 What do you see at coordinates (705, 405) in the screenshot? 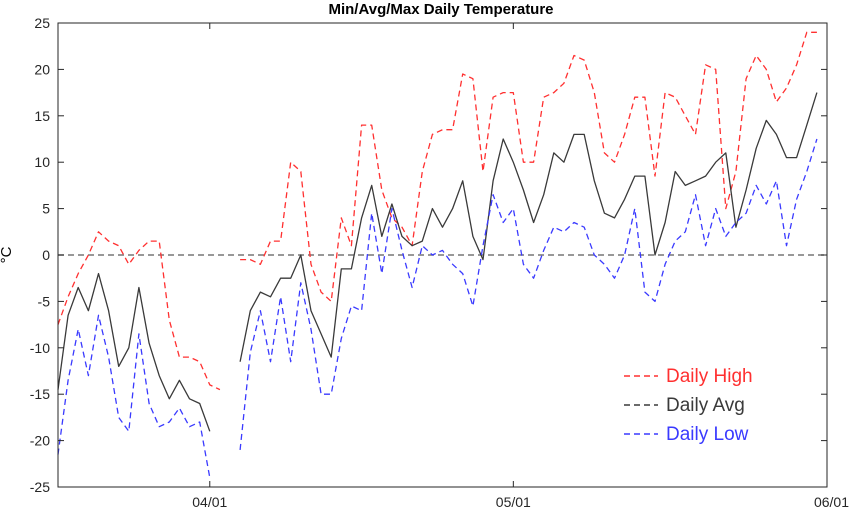
I see `legend-label-daily-avg: Daily Avg` at bounding box center [705, 405].